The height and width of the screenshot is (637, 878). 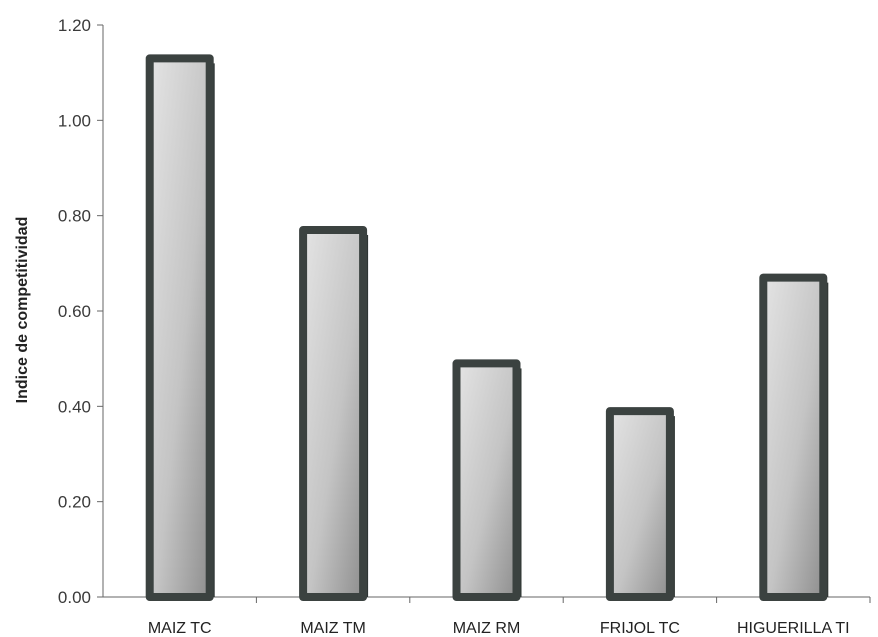 What do you see at coordinates (74, 502) in the screenshot?
I see `y-tick-label: 0.20` at bounding box center [74, 502].